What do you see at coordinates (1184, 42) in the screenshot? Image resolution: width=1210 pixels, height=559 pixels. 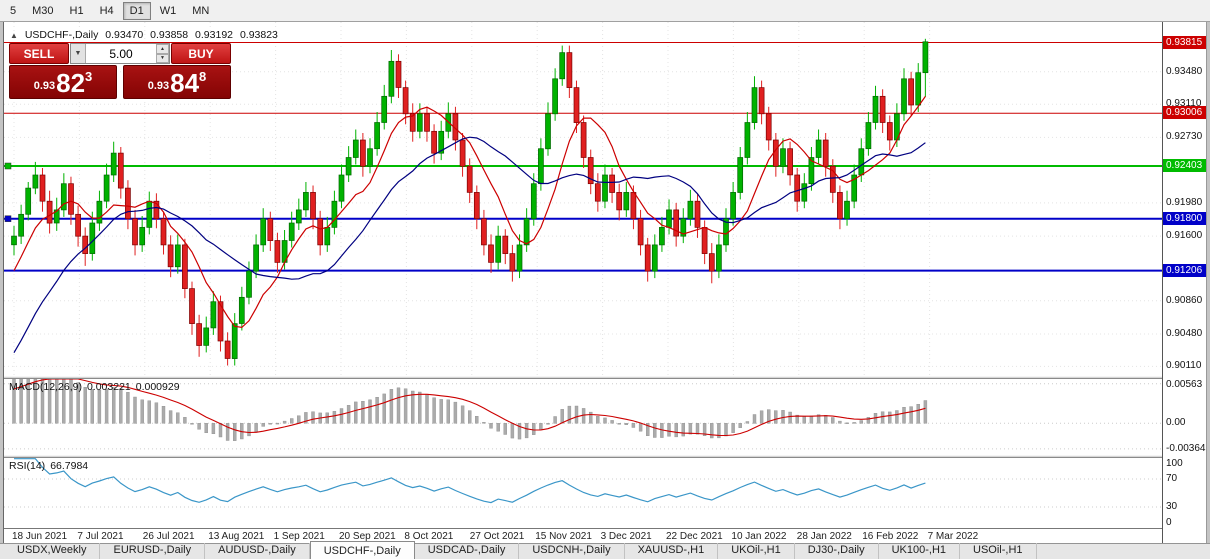 I see `price-level-label: 0.93815` at bounding box center [1184, 42].